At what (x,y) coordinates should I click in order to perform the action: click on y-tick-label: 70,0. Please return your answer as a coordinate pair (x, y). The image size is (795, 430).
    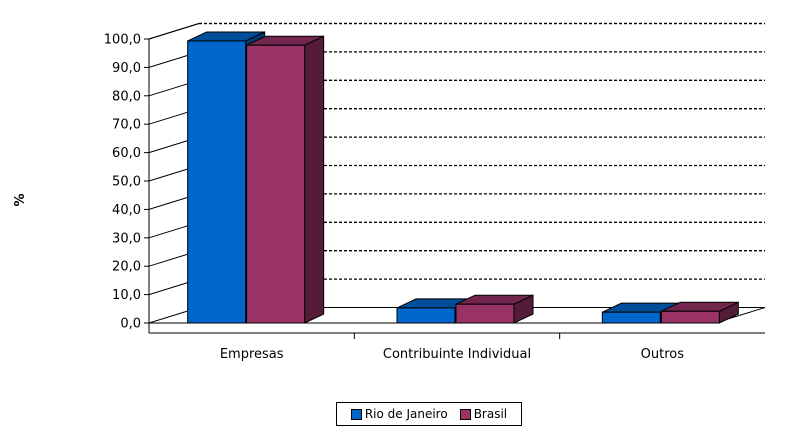
    Looking at the image, I should click on (126, 125).